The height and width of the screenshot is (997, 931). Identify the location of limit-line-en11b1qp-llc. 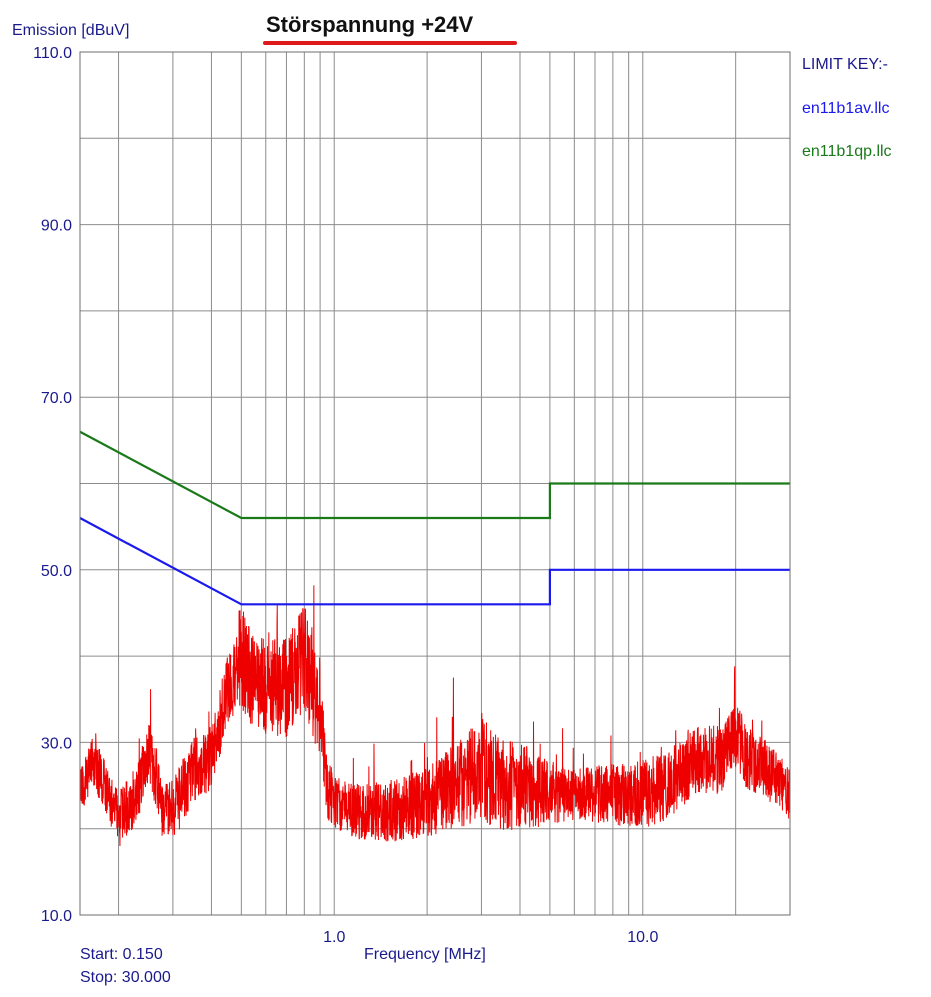
(434, 475).